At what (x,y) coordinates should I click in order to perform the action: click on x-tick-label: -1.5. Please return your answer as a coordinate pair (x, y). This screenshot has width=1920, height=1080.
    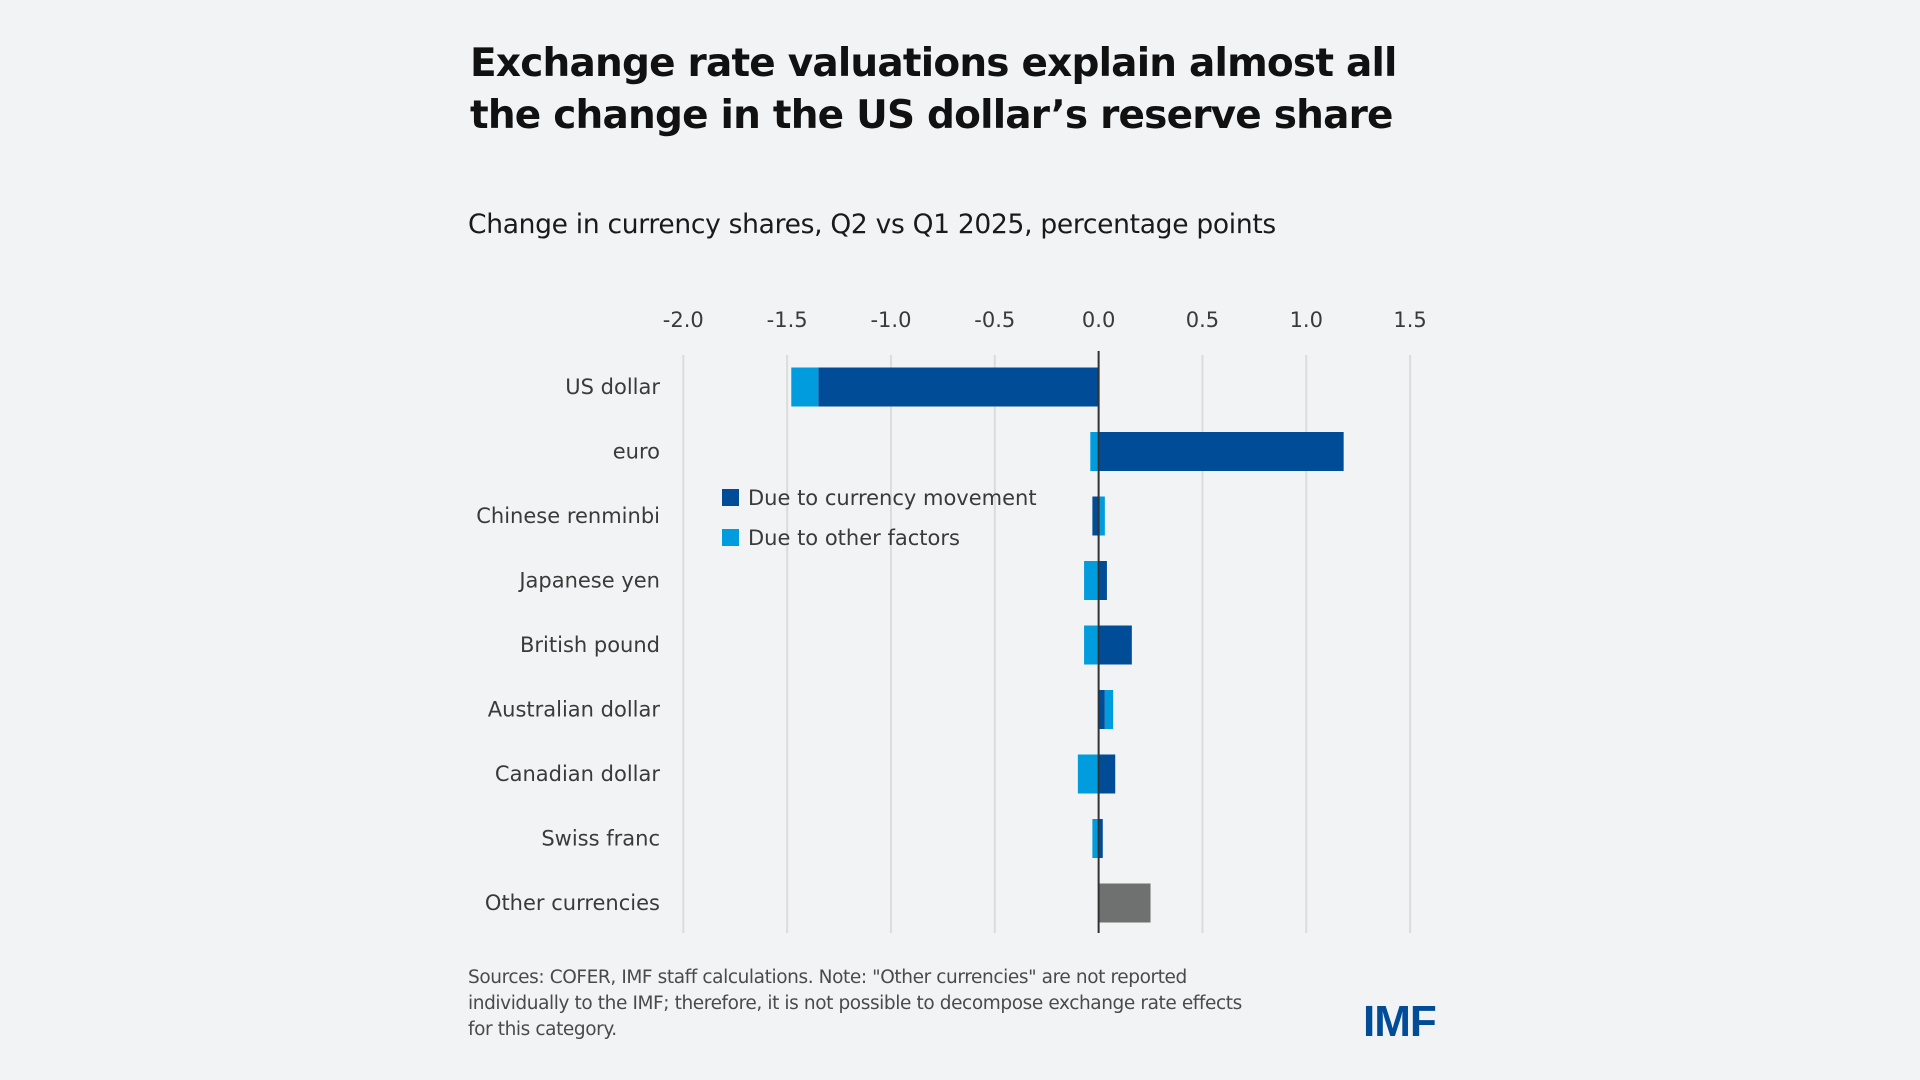
    Looking at the image, I should click on (787, 320).